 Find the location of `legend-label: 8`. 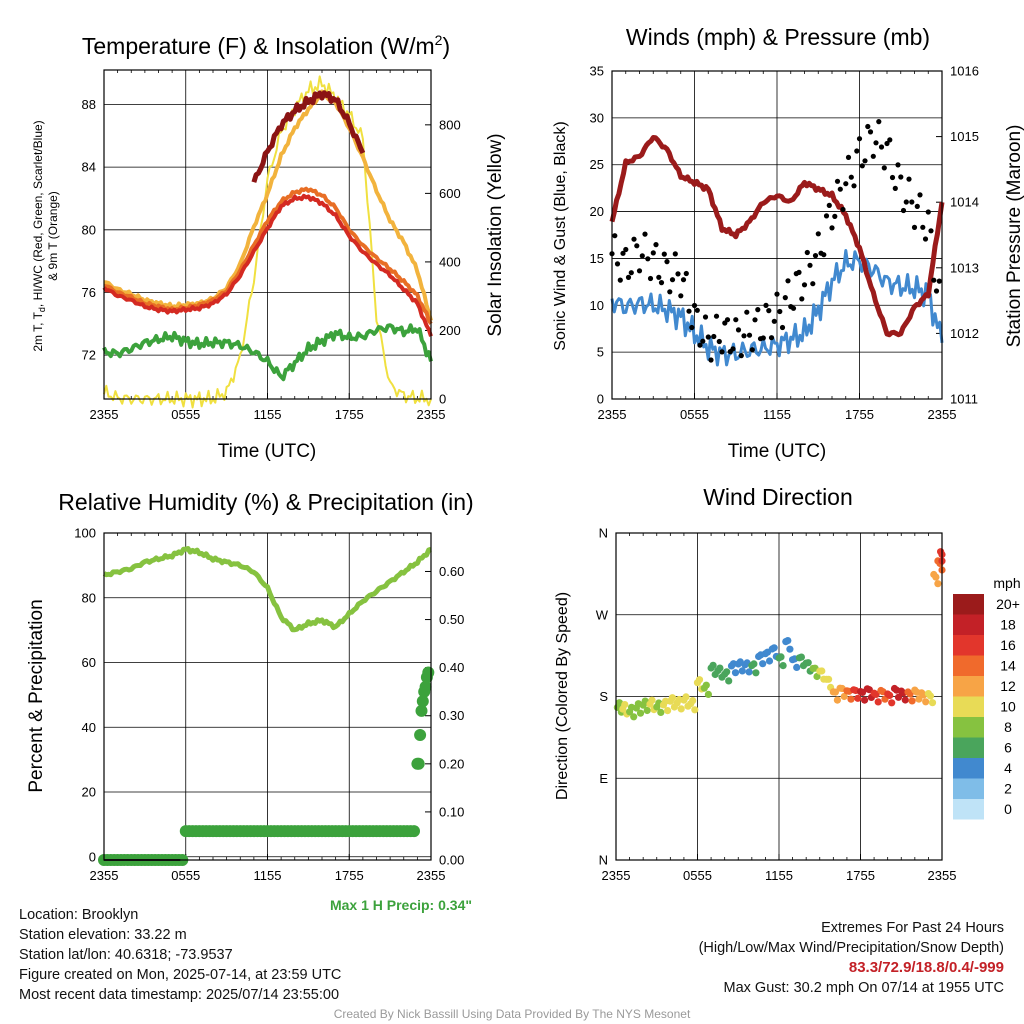

legend-label: 8 is located at coordinates (1008, 727).